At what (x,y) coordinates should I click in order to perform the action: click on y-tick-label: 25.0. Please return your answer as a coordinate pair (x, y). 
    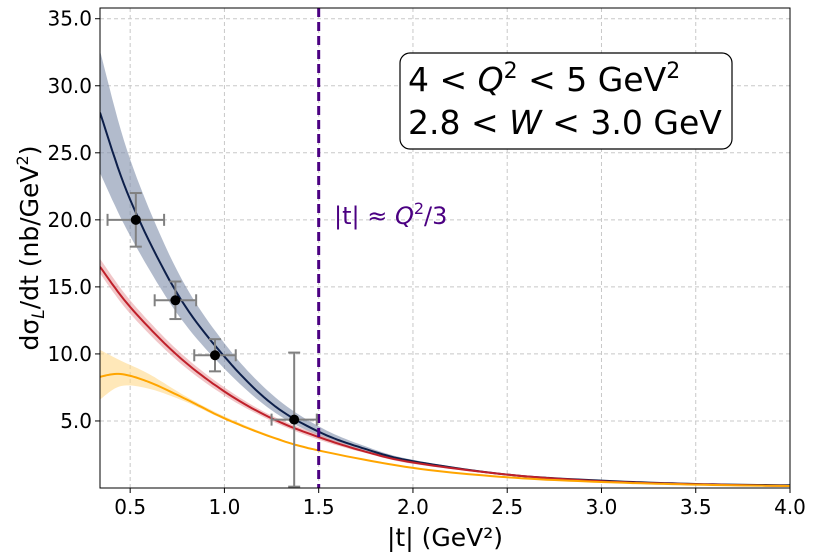
    Looking at the image, I should click on (69, 153).